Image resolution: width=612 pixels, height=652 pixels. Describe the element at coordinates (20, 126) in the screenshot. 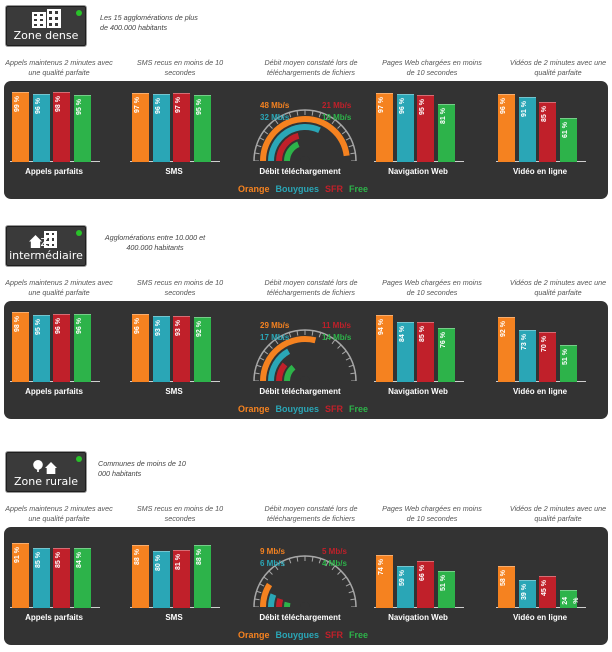

I see `bar-orange: 99 %` at that location.